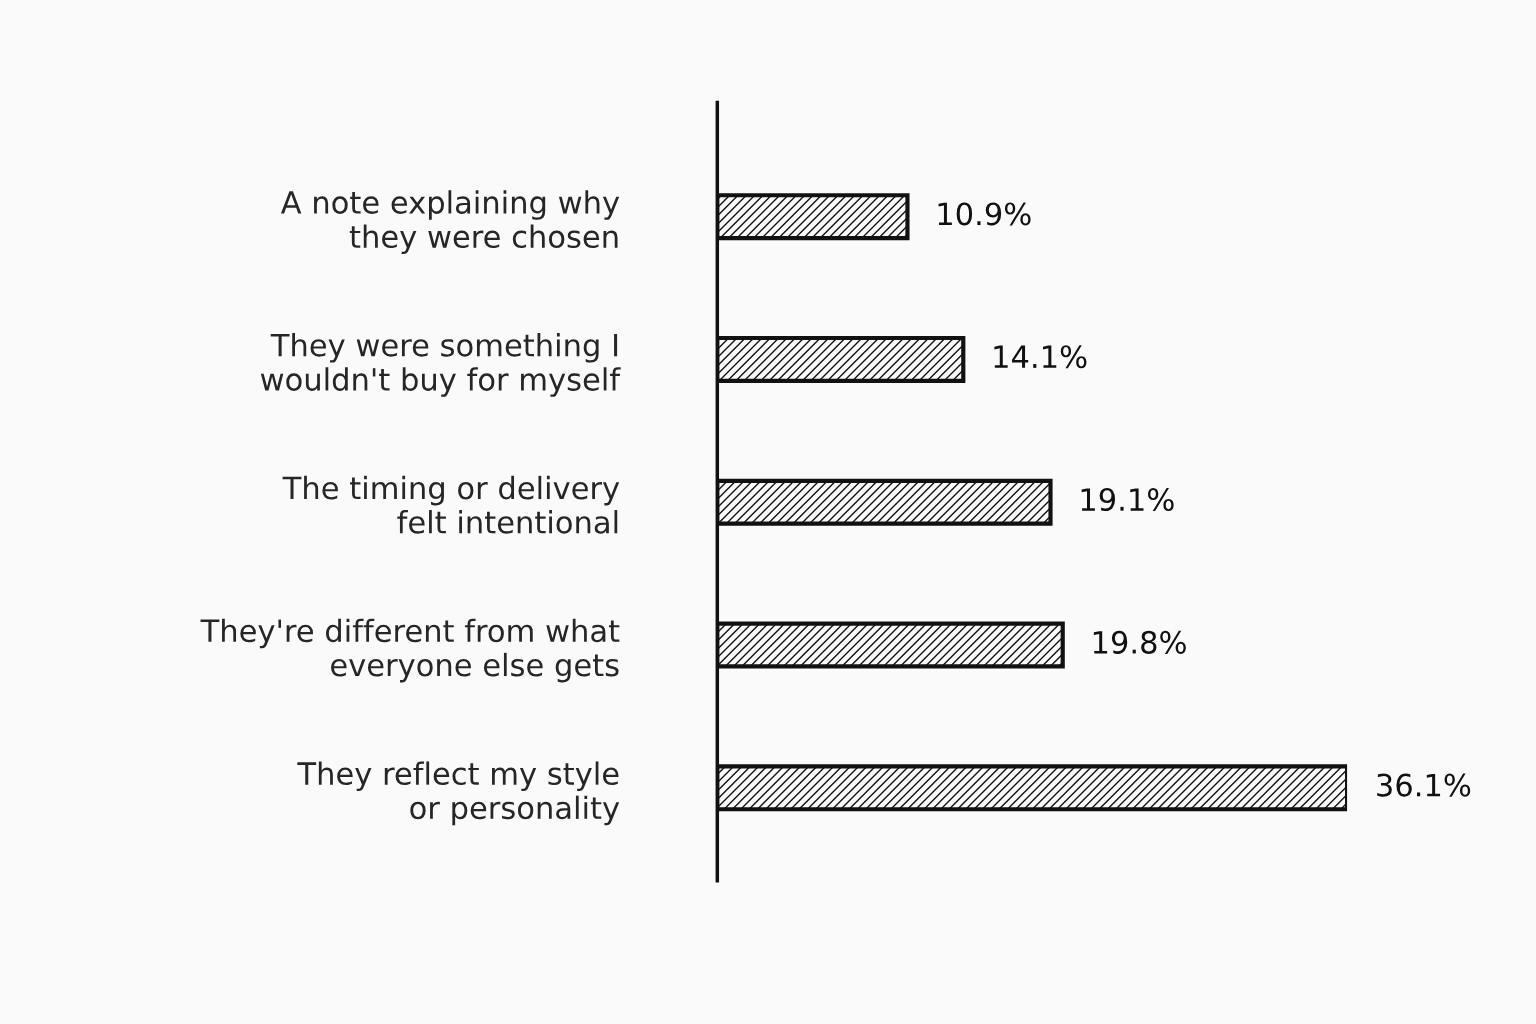  I want to click on data-label: 14.1%, so click(1040, 357).